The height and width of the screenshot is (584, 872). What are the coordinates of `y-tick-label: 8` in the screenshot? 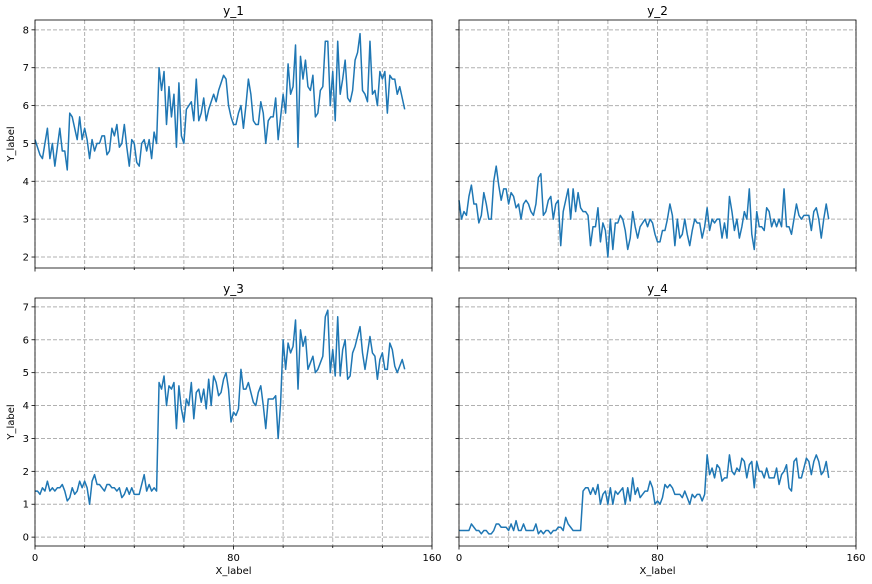 It's located at (26, 30).